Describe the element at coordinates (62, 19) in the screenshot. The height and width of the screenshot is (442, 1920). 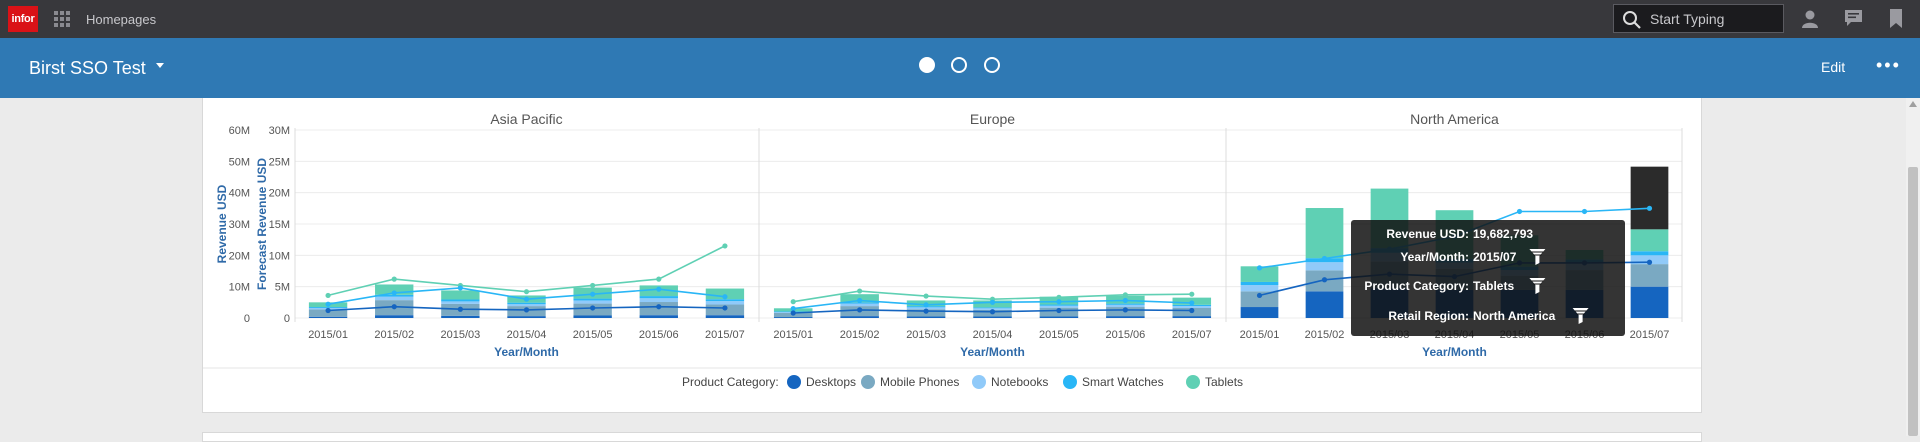
I see `apps-grid-icon` at that location.